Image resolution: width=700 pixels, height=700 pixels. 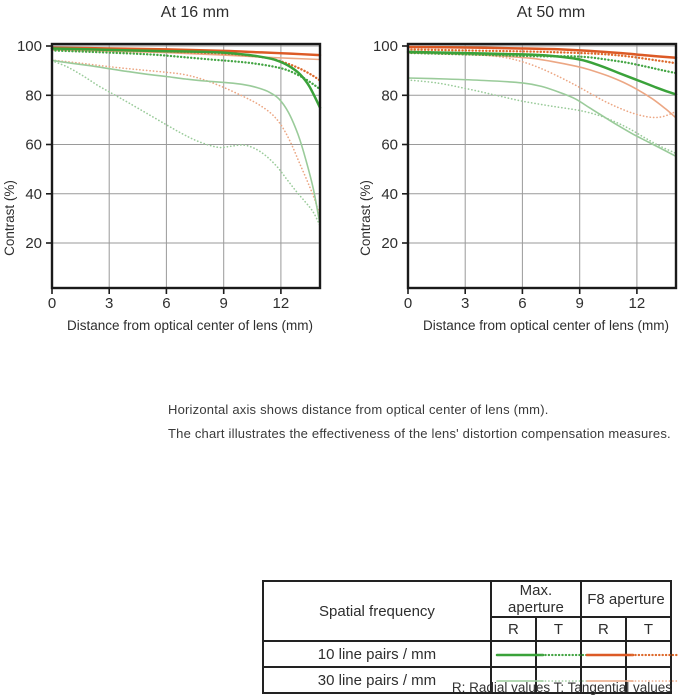 I want to click on chart-title: At 50 mm, so click(x=551, y=12).